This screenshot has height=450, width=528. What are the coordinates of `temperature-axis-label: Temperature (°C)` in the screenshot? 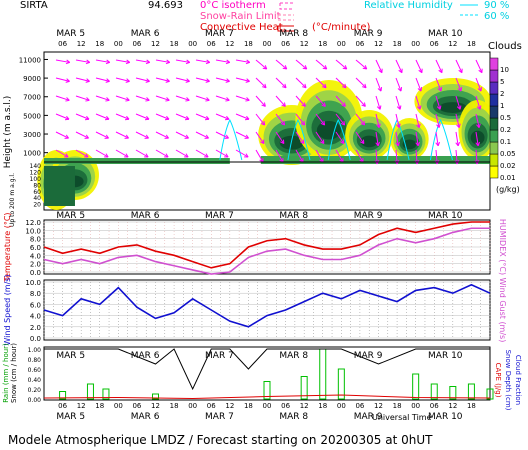 It's located at (7, 247).